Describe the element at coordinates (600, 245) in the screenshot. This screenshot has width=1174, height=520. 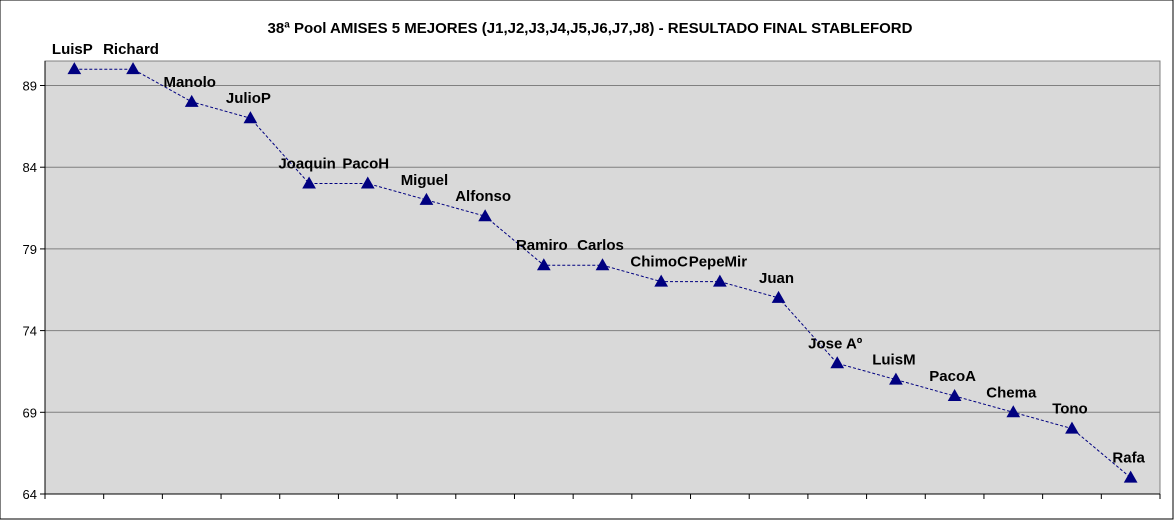
I see `data-label: Carlos` at that location.